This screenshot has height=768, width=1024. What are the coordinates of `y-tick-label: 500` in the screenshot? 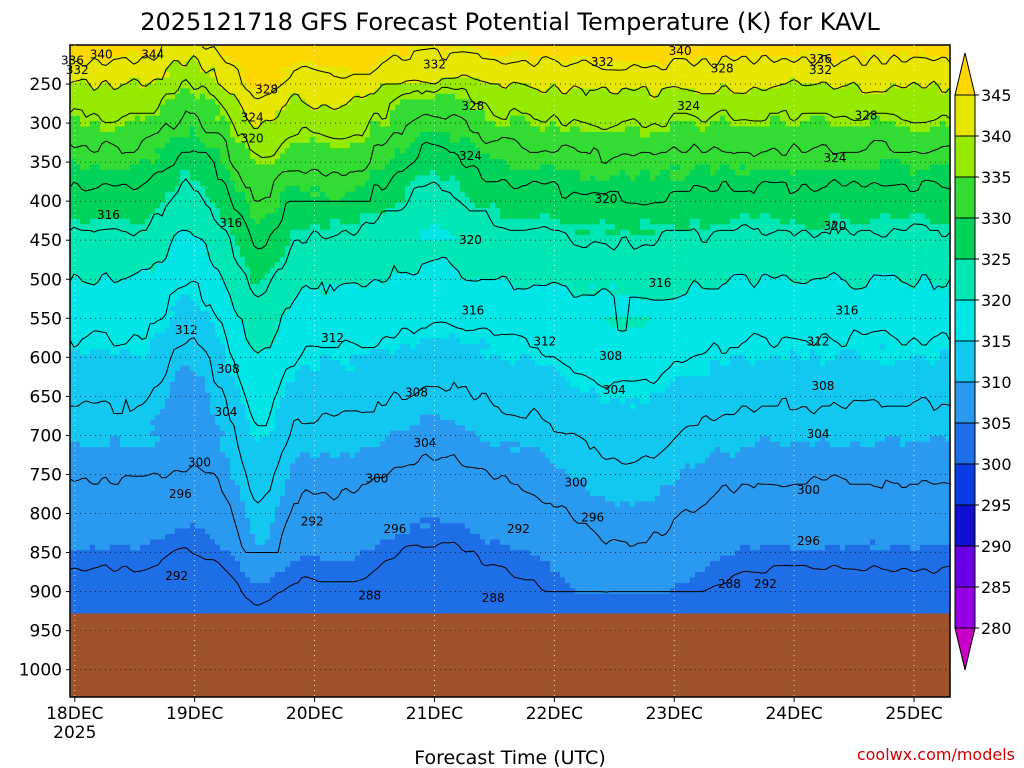 It's located at (46, 280).